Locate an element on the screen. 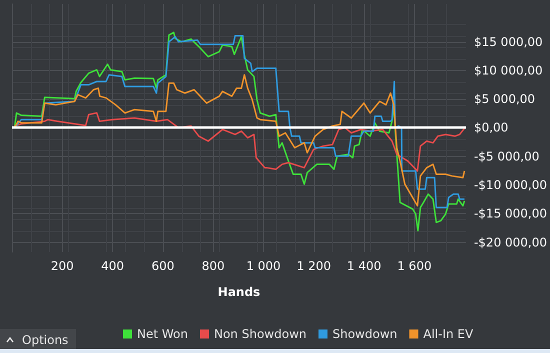 The image size is (550, 353). x-tick-label: 400 is located at coordinates (112, 266).